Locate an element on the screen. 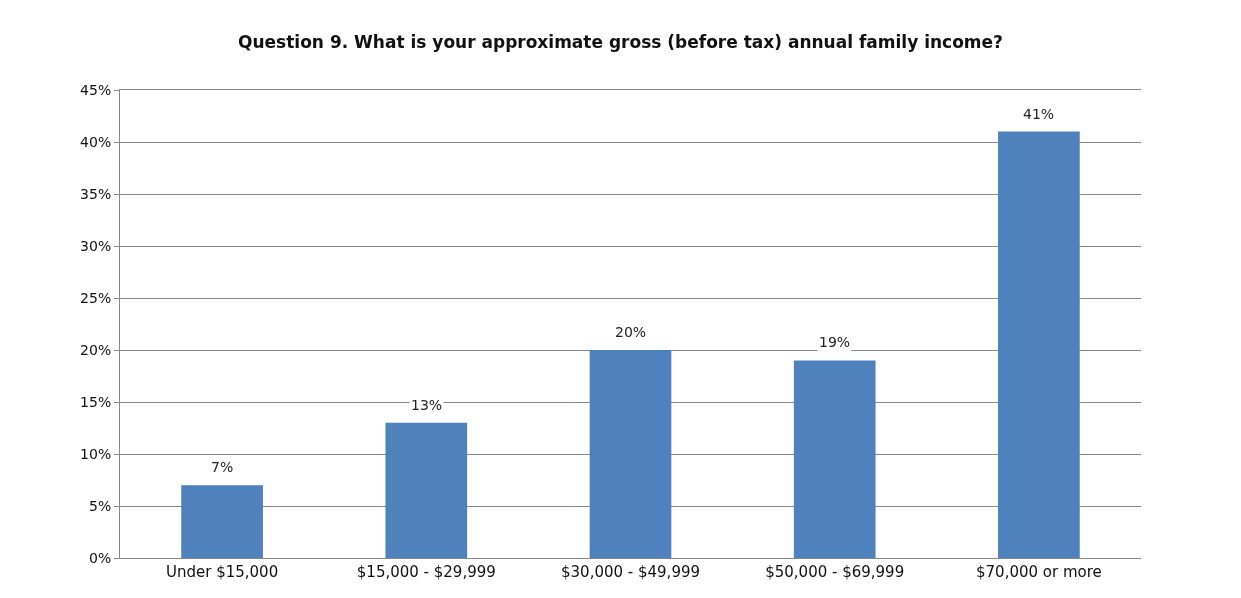  chart-title: Question 9. What is your approximate gross (before tax) annual family income? is located at coordinates (620, 41).